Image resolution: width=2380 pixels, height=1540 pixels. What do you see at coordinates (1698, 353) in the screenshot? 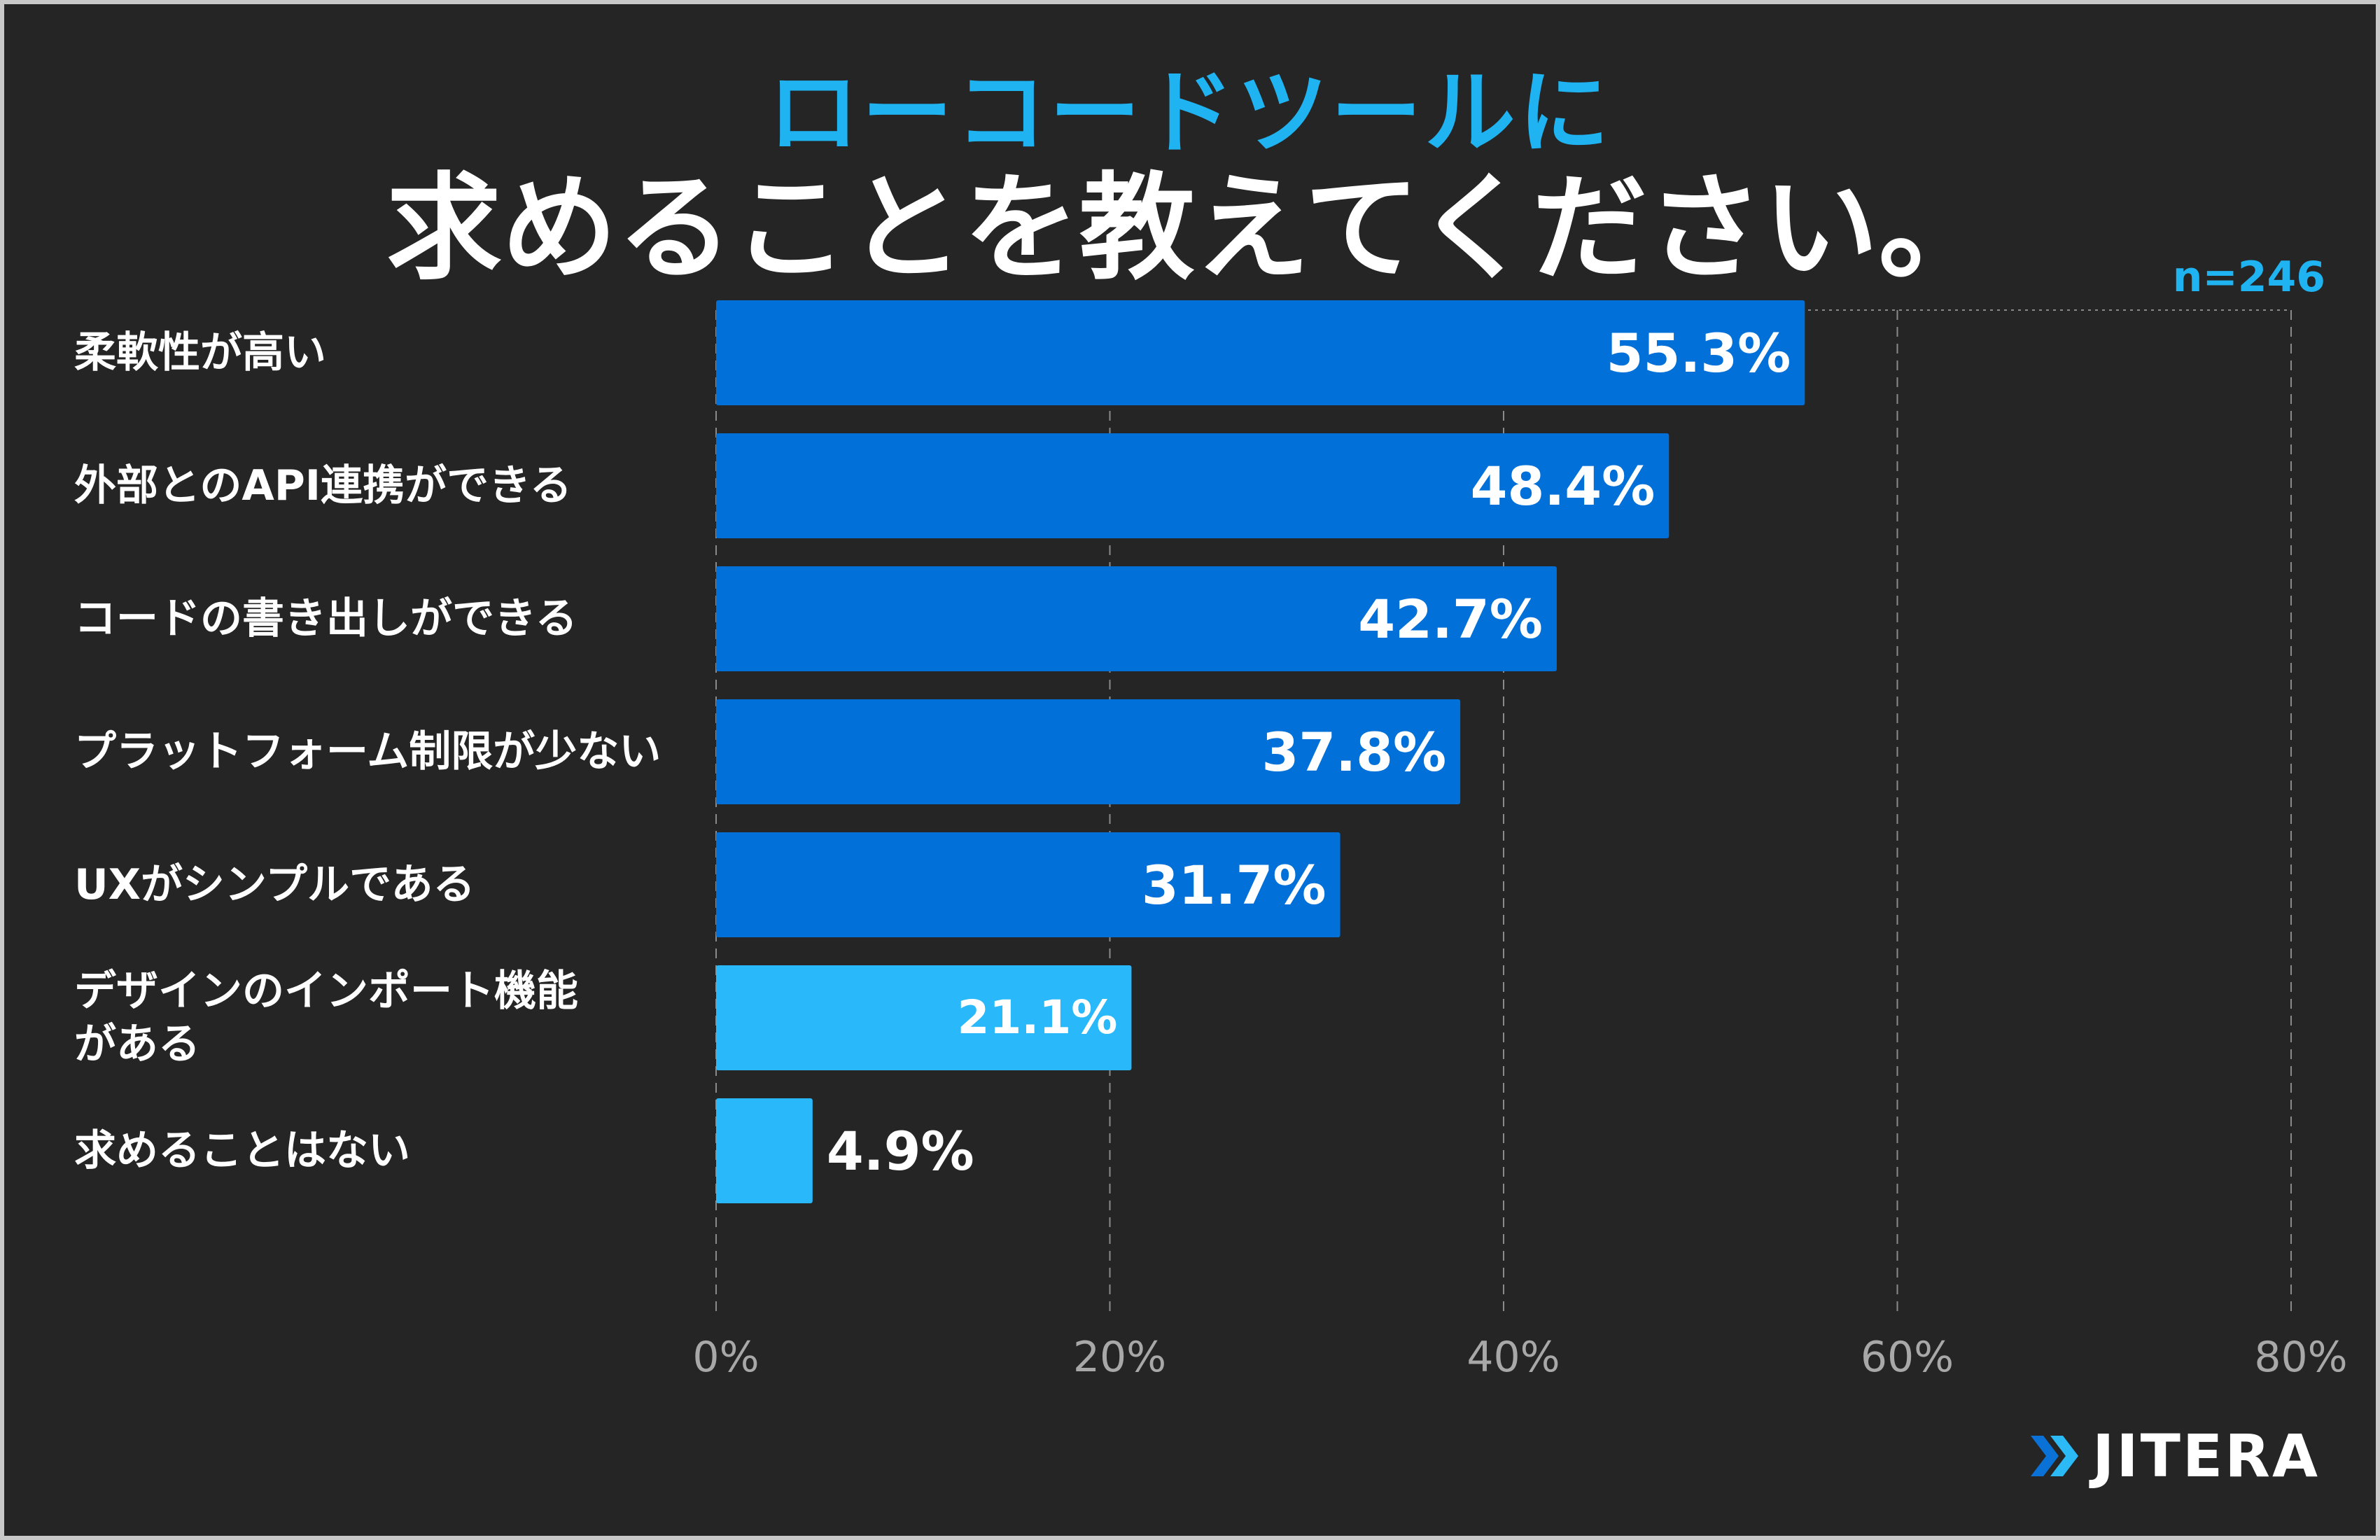
I see `bar-value-label: 55.3%` at bounding box center [1698, 353].